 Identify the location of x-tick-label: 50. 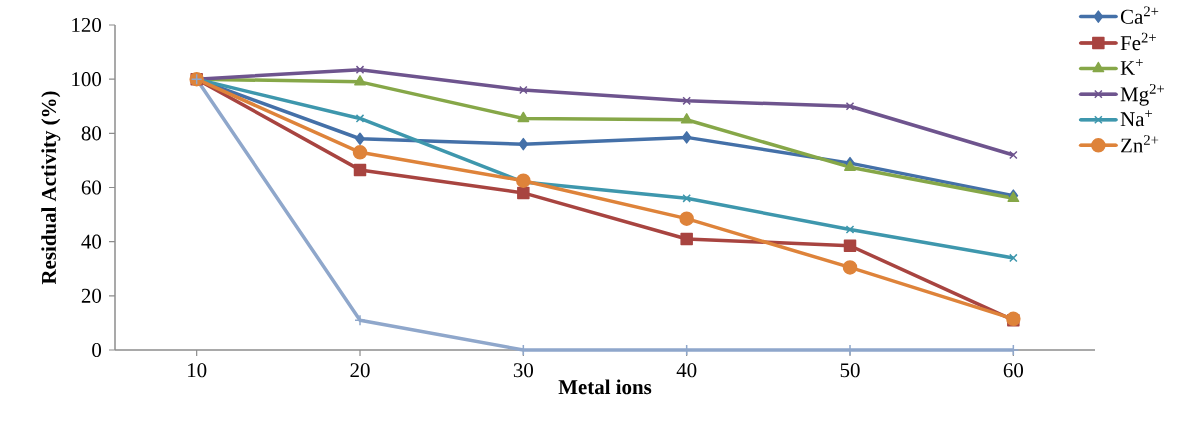
(850, 370).